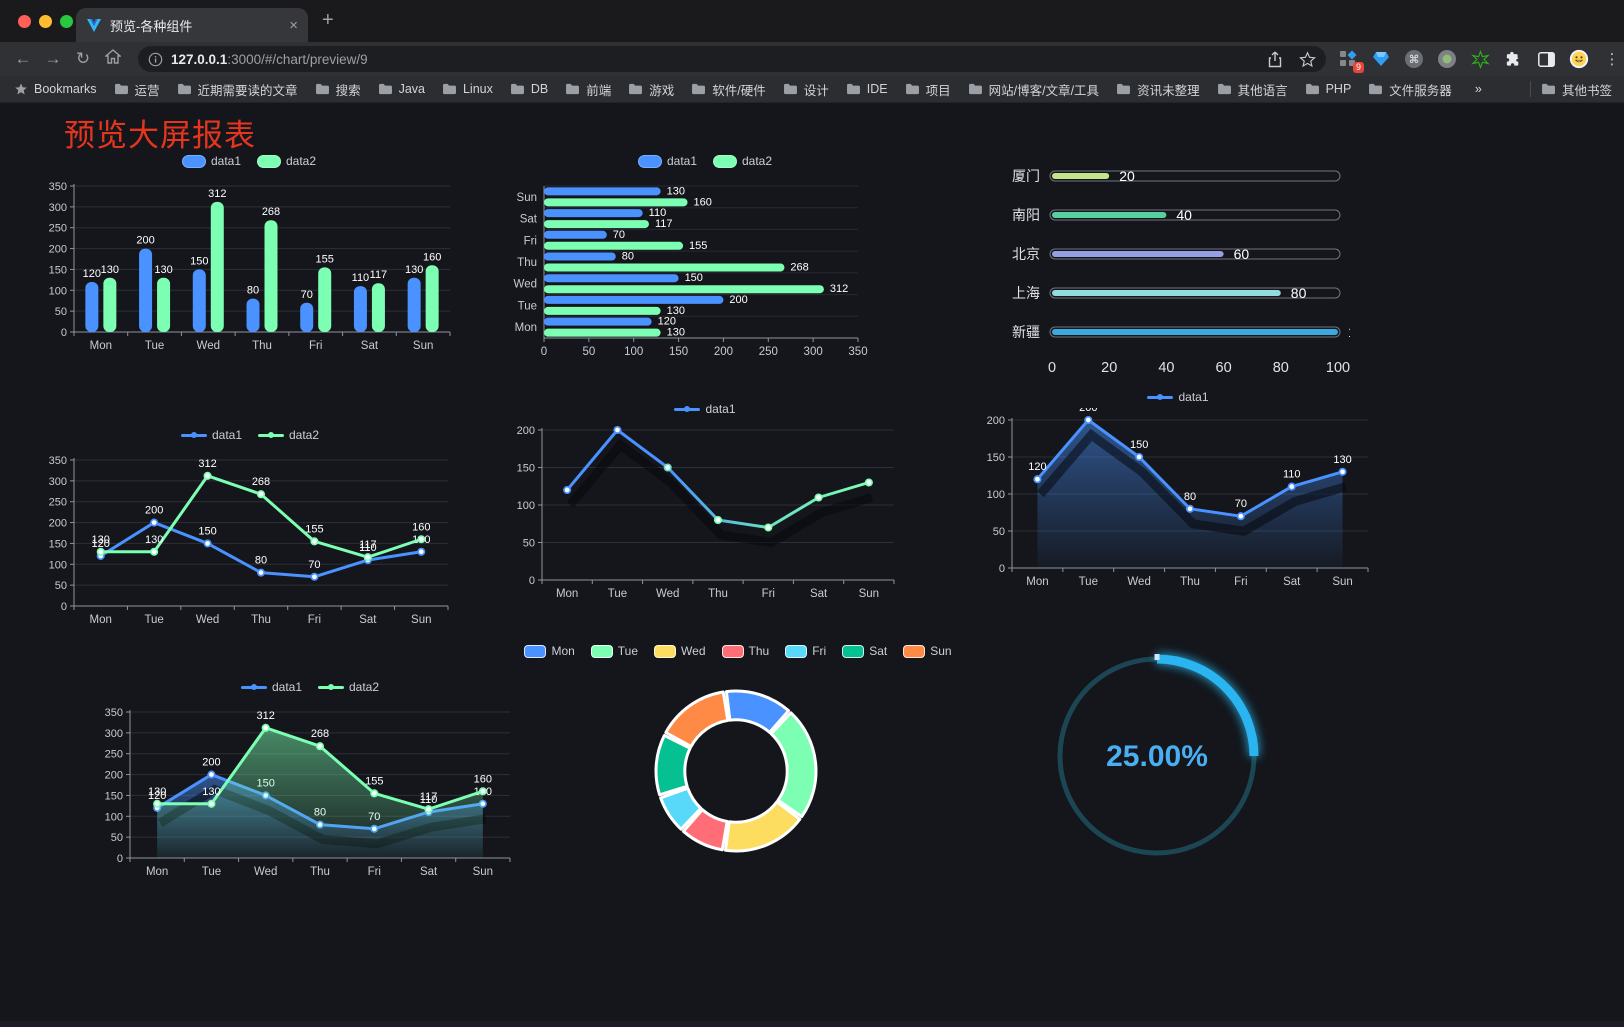 Image resolution: width=1624 pixels, height=1027 pixels. What do you see at coordinates (1576, 89) in the screenshot?
I see `other-bookmarks: 其他书签` at bounding box center [1576, 89].